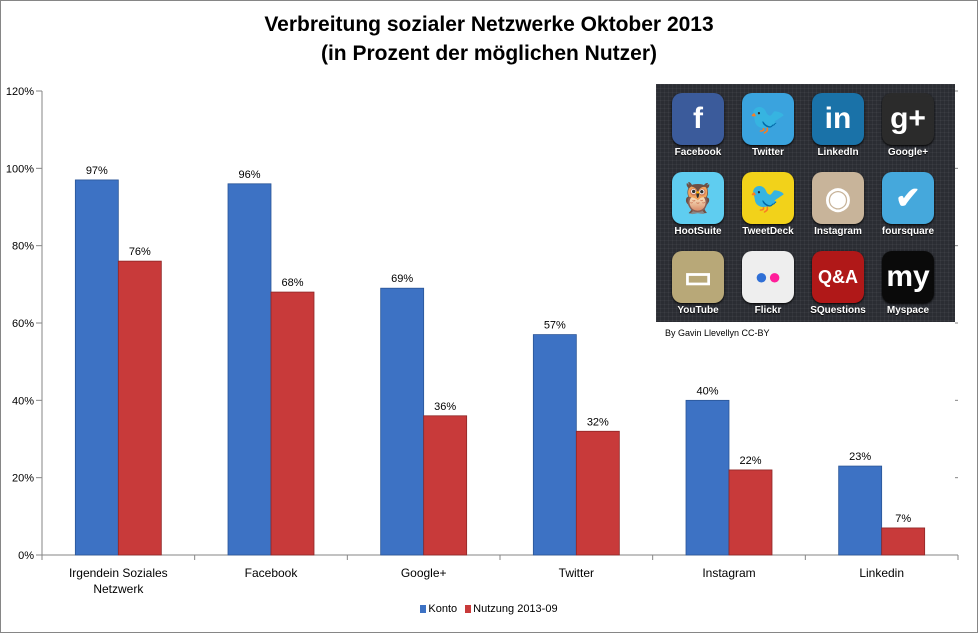  I want to click on app-google: g+ Google+, so click(908, 125).